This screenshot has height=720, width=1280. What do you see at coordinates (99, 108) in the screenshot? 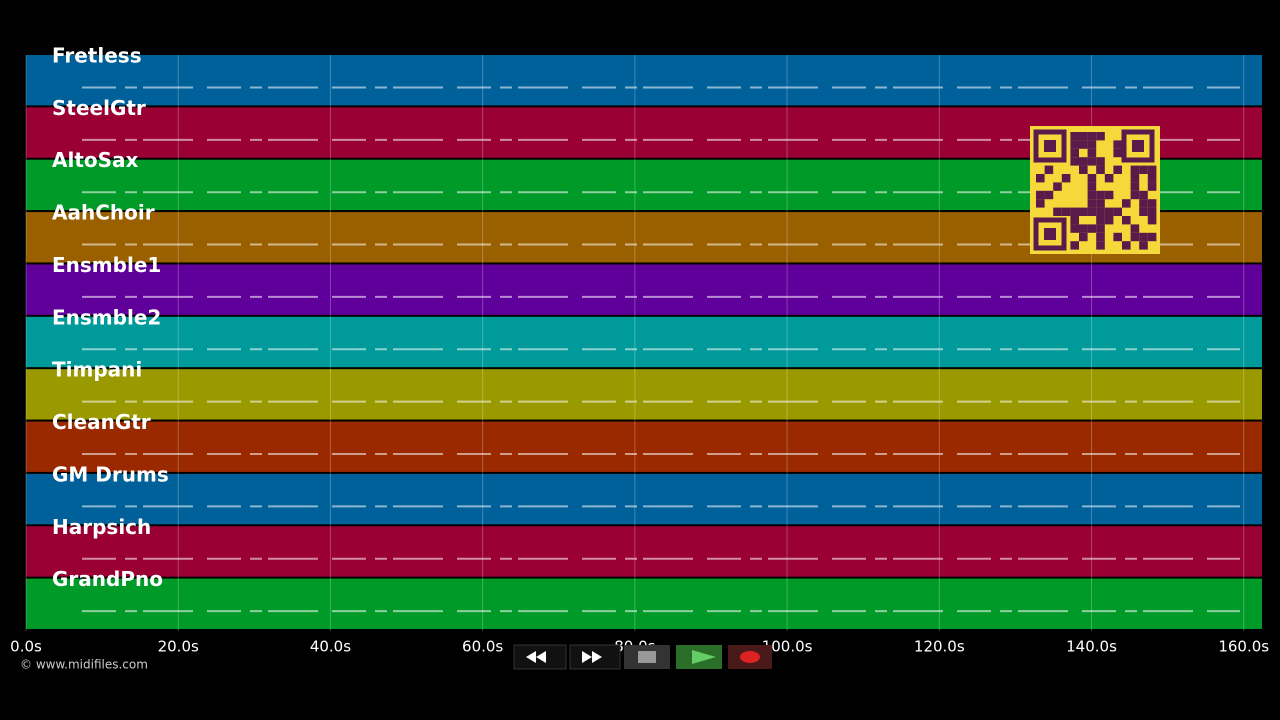
I see `track-label: SteelGtr` at bounding box center [99, 108].